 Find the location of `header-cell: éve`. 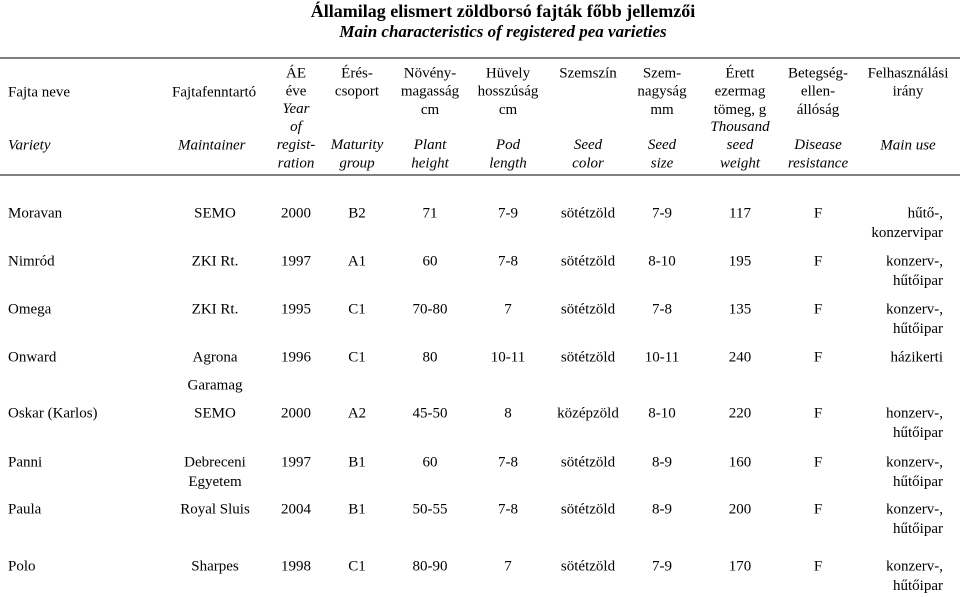

header-cell: éve is located at coordinates (296, 92).